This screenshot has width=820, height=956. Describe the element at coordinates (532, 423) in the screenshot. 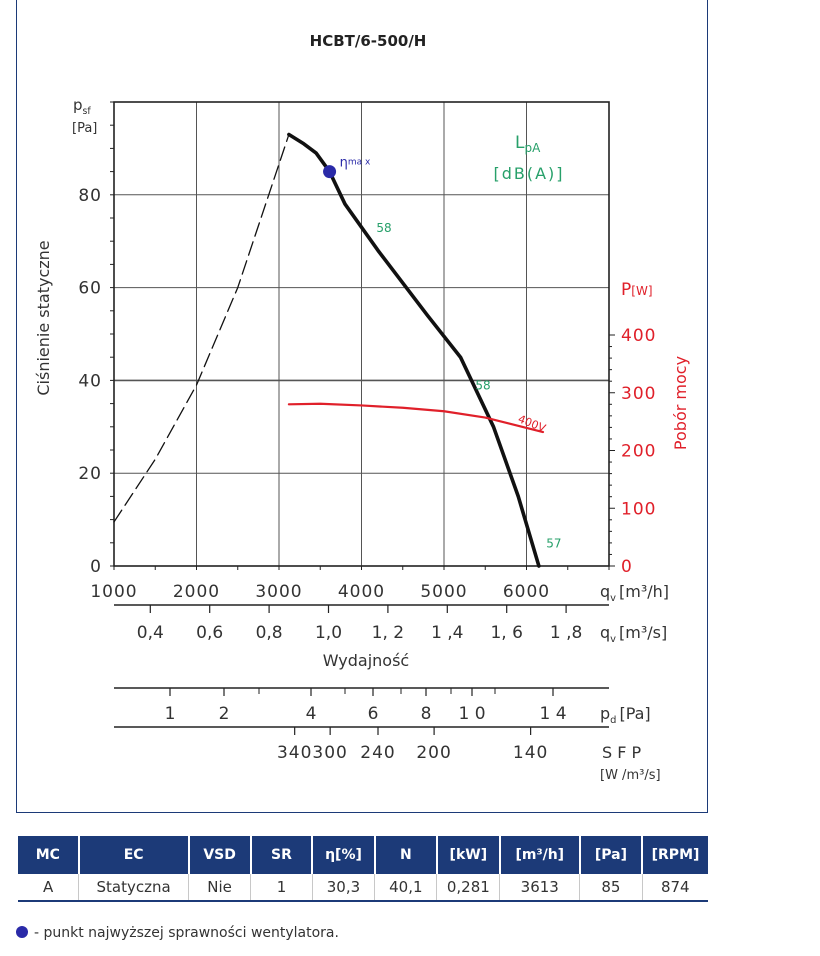

I see `power-curve-label: 400V` at that location.